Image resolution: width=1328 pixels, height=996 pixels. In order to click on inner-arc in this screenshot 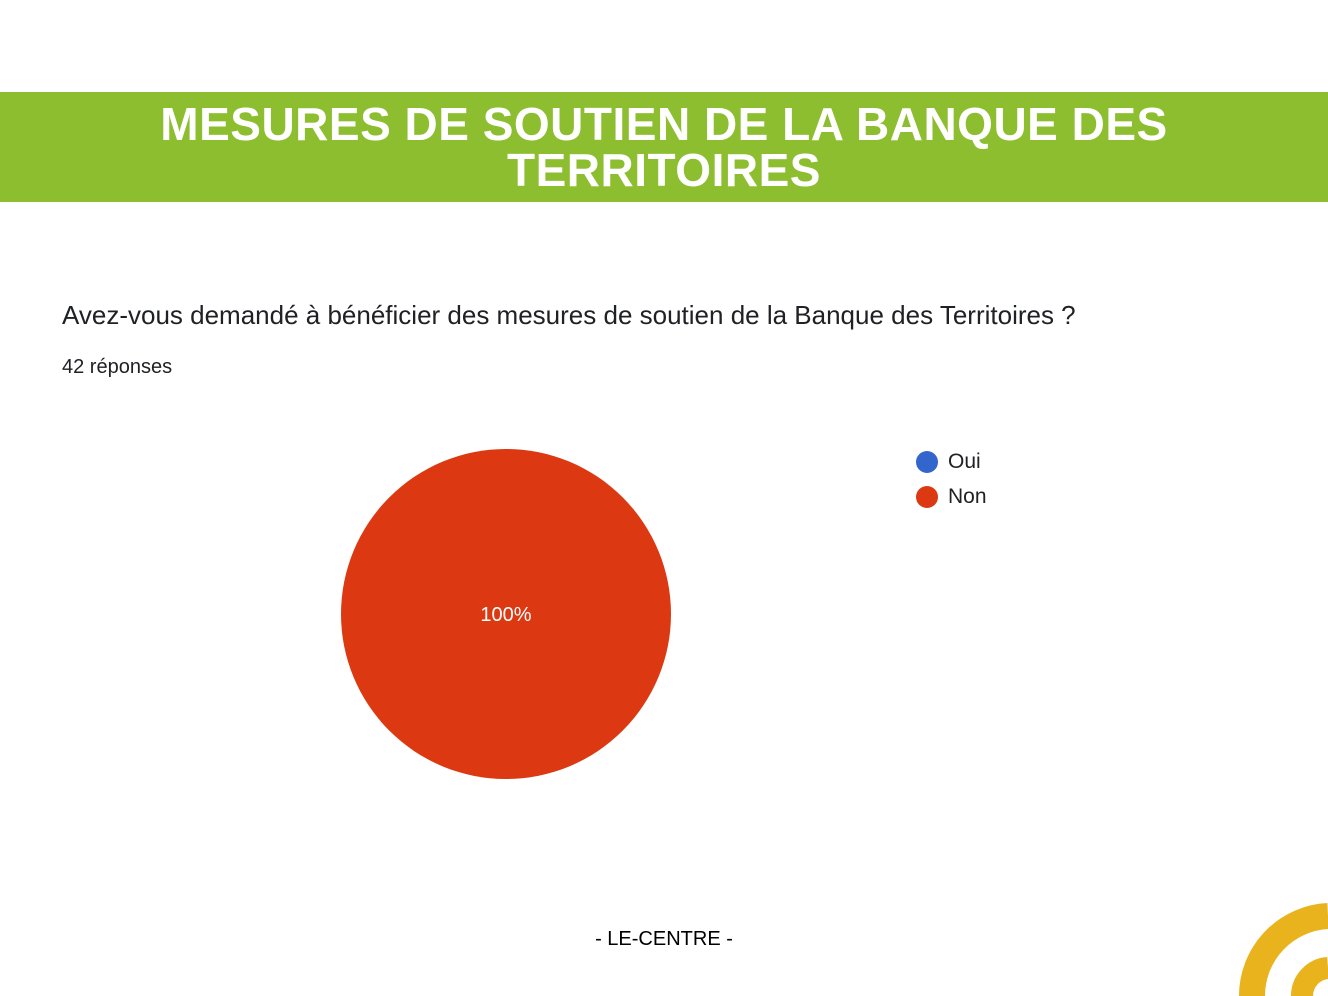, I will do `click(1309, 976)`.